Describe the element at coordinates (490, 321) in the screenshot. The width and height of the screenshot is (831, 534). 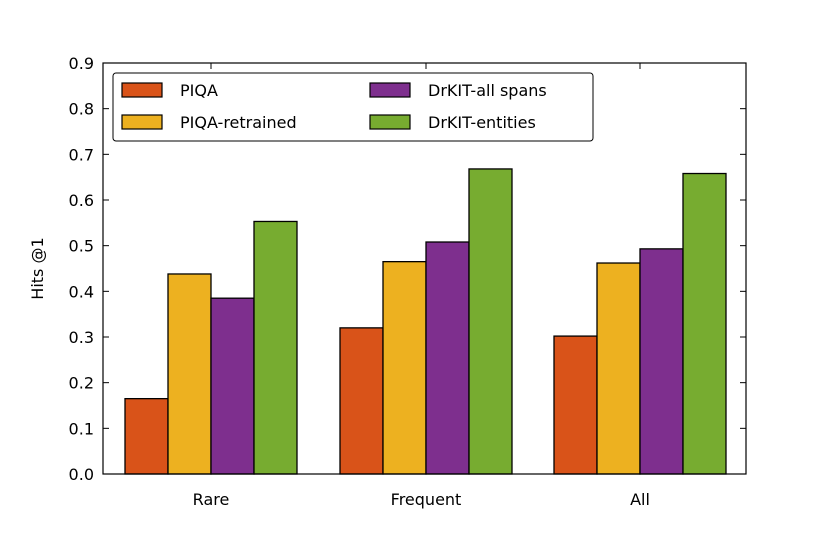
I see `bar-frequent-drkit-entities` at that location.